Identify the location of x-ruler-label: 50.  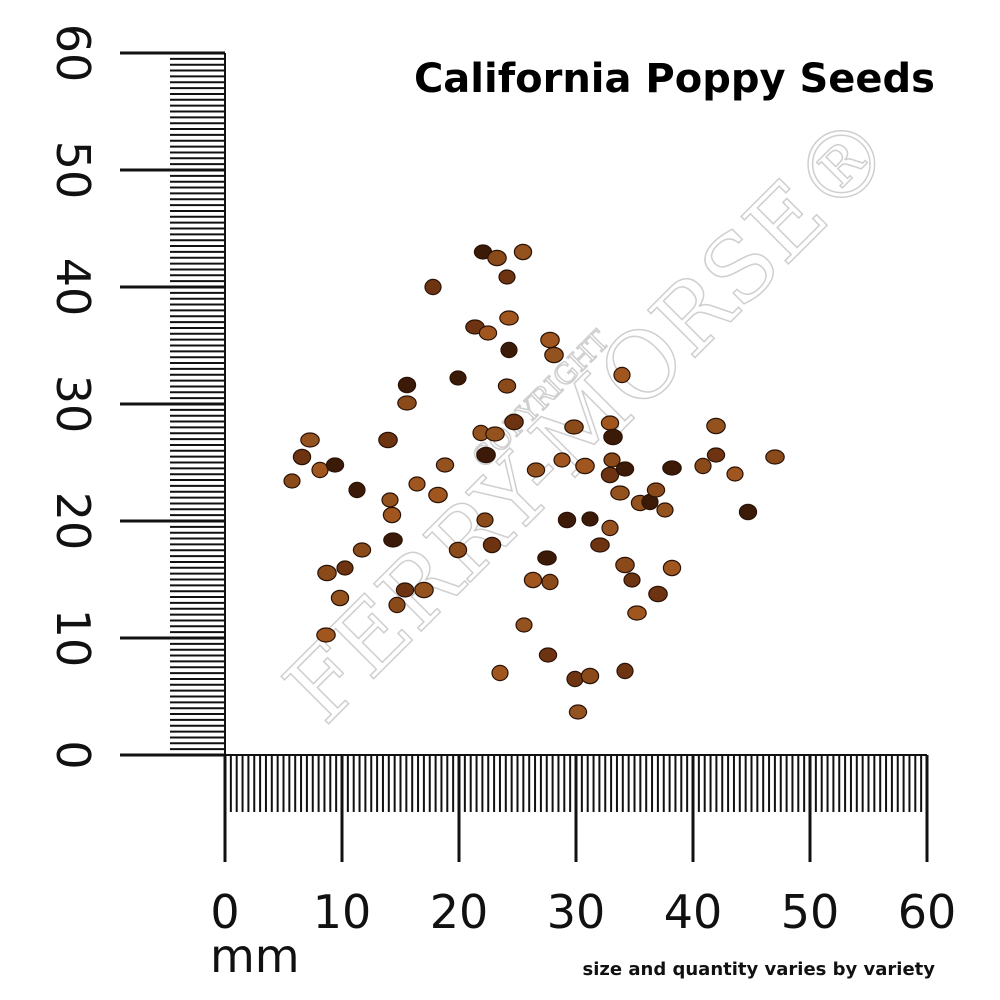
(810, 912).